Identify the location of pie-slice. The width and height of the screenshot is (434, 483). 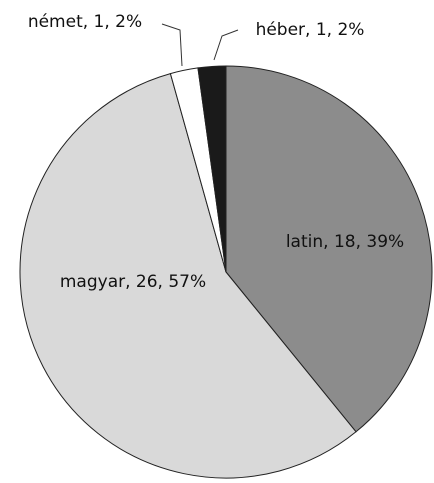
(212, 169).